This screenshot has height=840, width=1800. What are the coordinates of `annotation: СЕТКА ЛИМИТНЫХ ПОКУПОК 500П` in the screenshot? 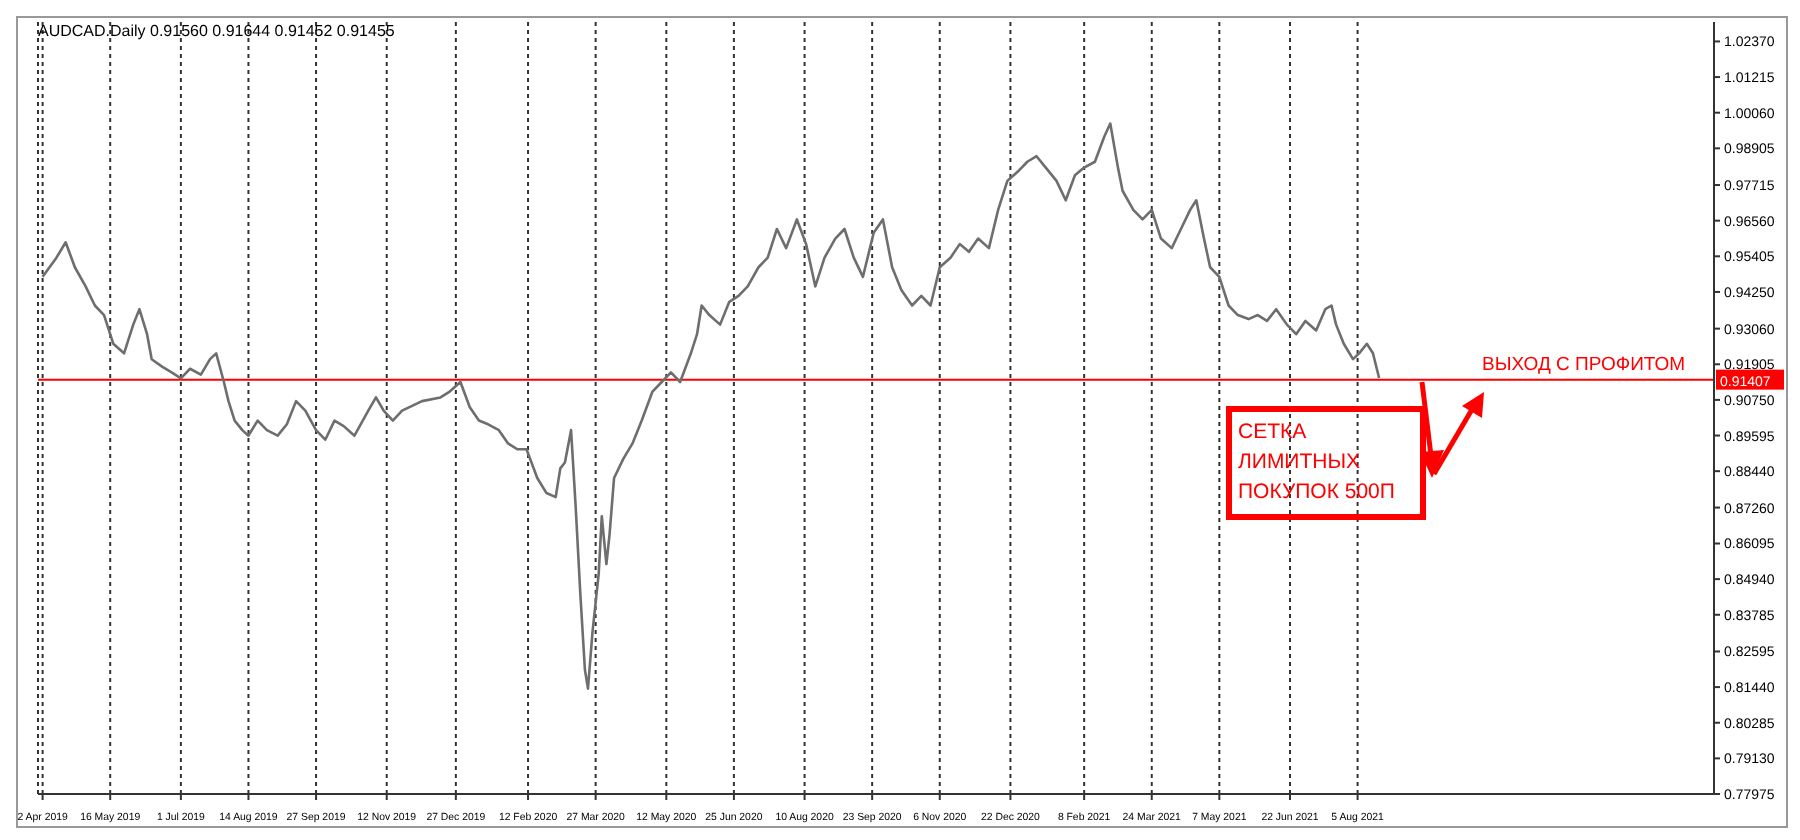 It's located at (1326, 463).